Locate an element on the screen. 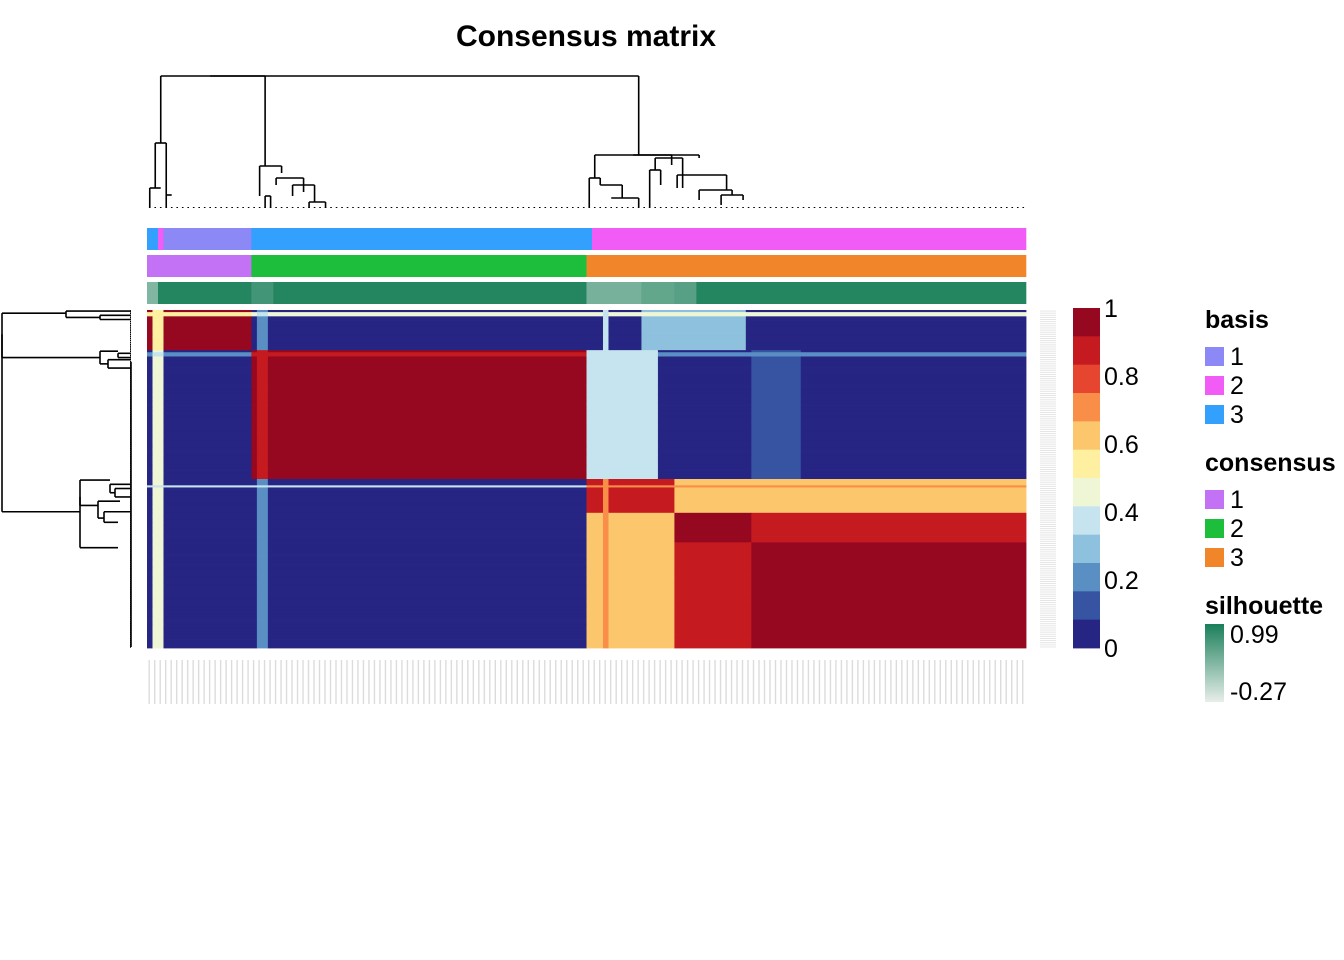  color-scale-step is located at coordinates (1086, 577).